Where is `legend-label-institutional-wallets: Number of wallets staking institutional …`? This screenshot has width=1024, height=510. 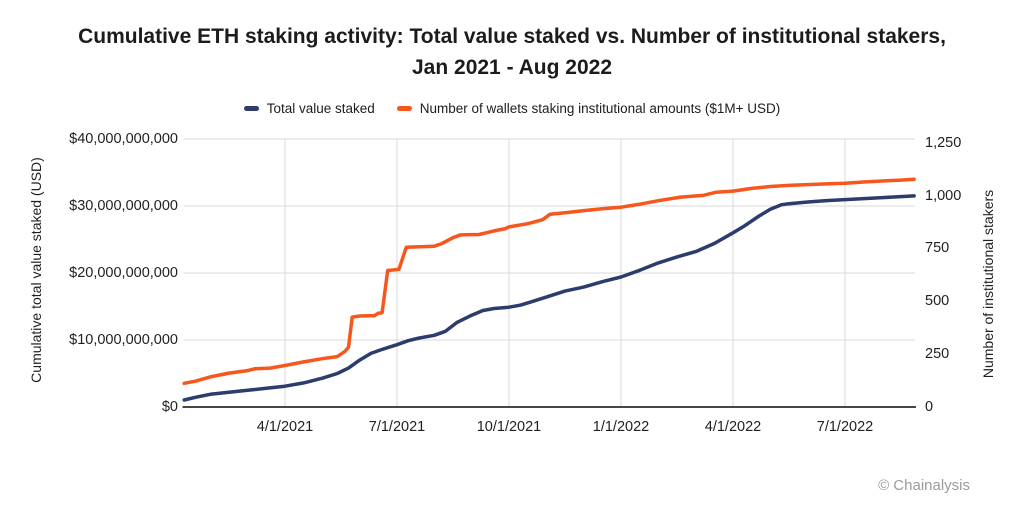 legend-label-institutional-wallets: Number of wallets staking institutional … is located at coordinates (600, 108).